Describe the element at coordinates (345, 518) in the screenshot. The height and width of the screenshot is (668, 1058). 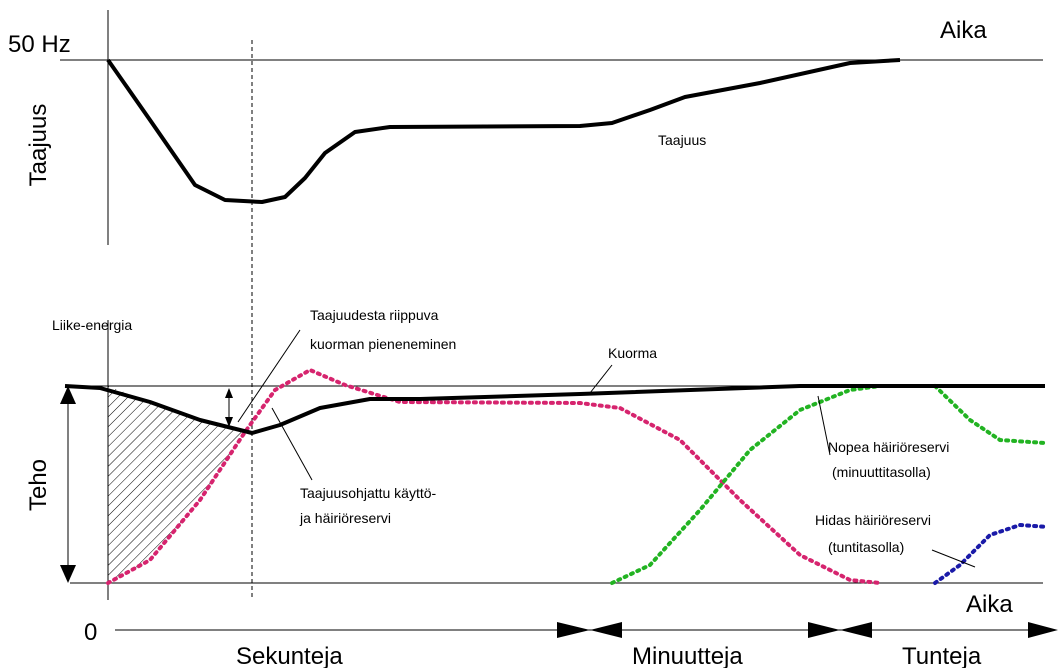
I see `frequency-reserve-label: ja häiriöreservi` at that location.